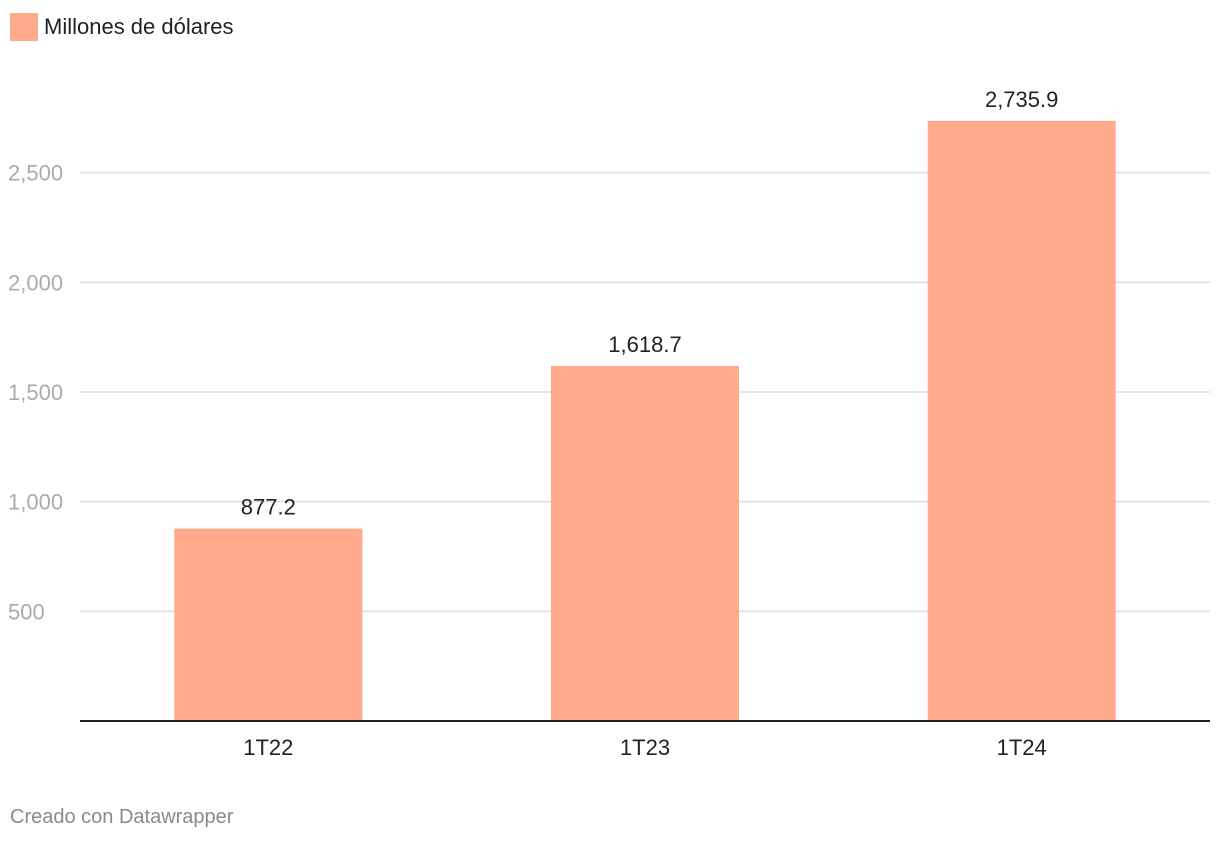  Describe the element at coordinates (1022, 747) in the screenshot. I see `x-tick-label: 1T24` at that location.